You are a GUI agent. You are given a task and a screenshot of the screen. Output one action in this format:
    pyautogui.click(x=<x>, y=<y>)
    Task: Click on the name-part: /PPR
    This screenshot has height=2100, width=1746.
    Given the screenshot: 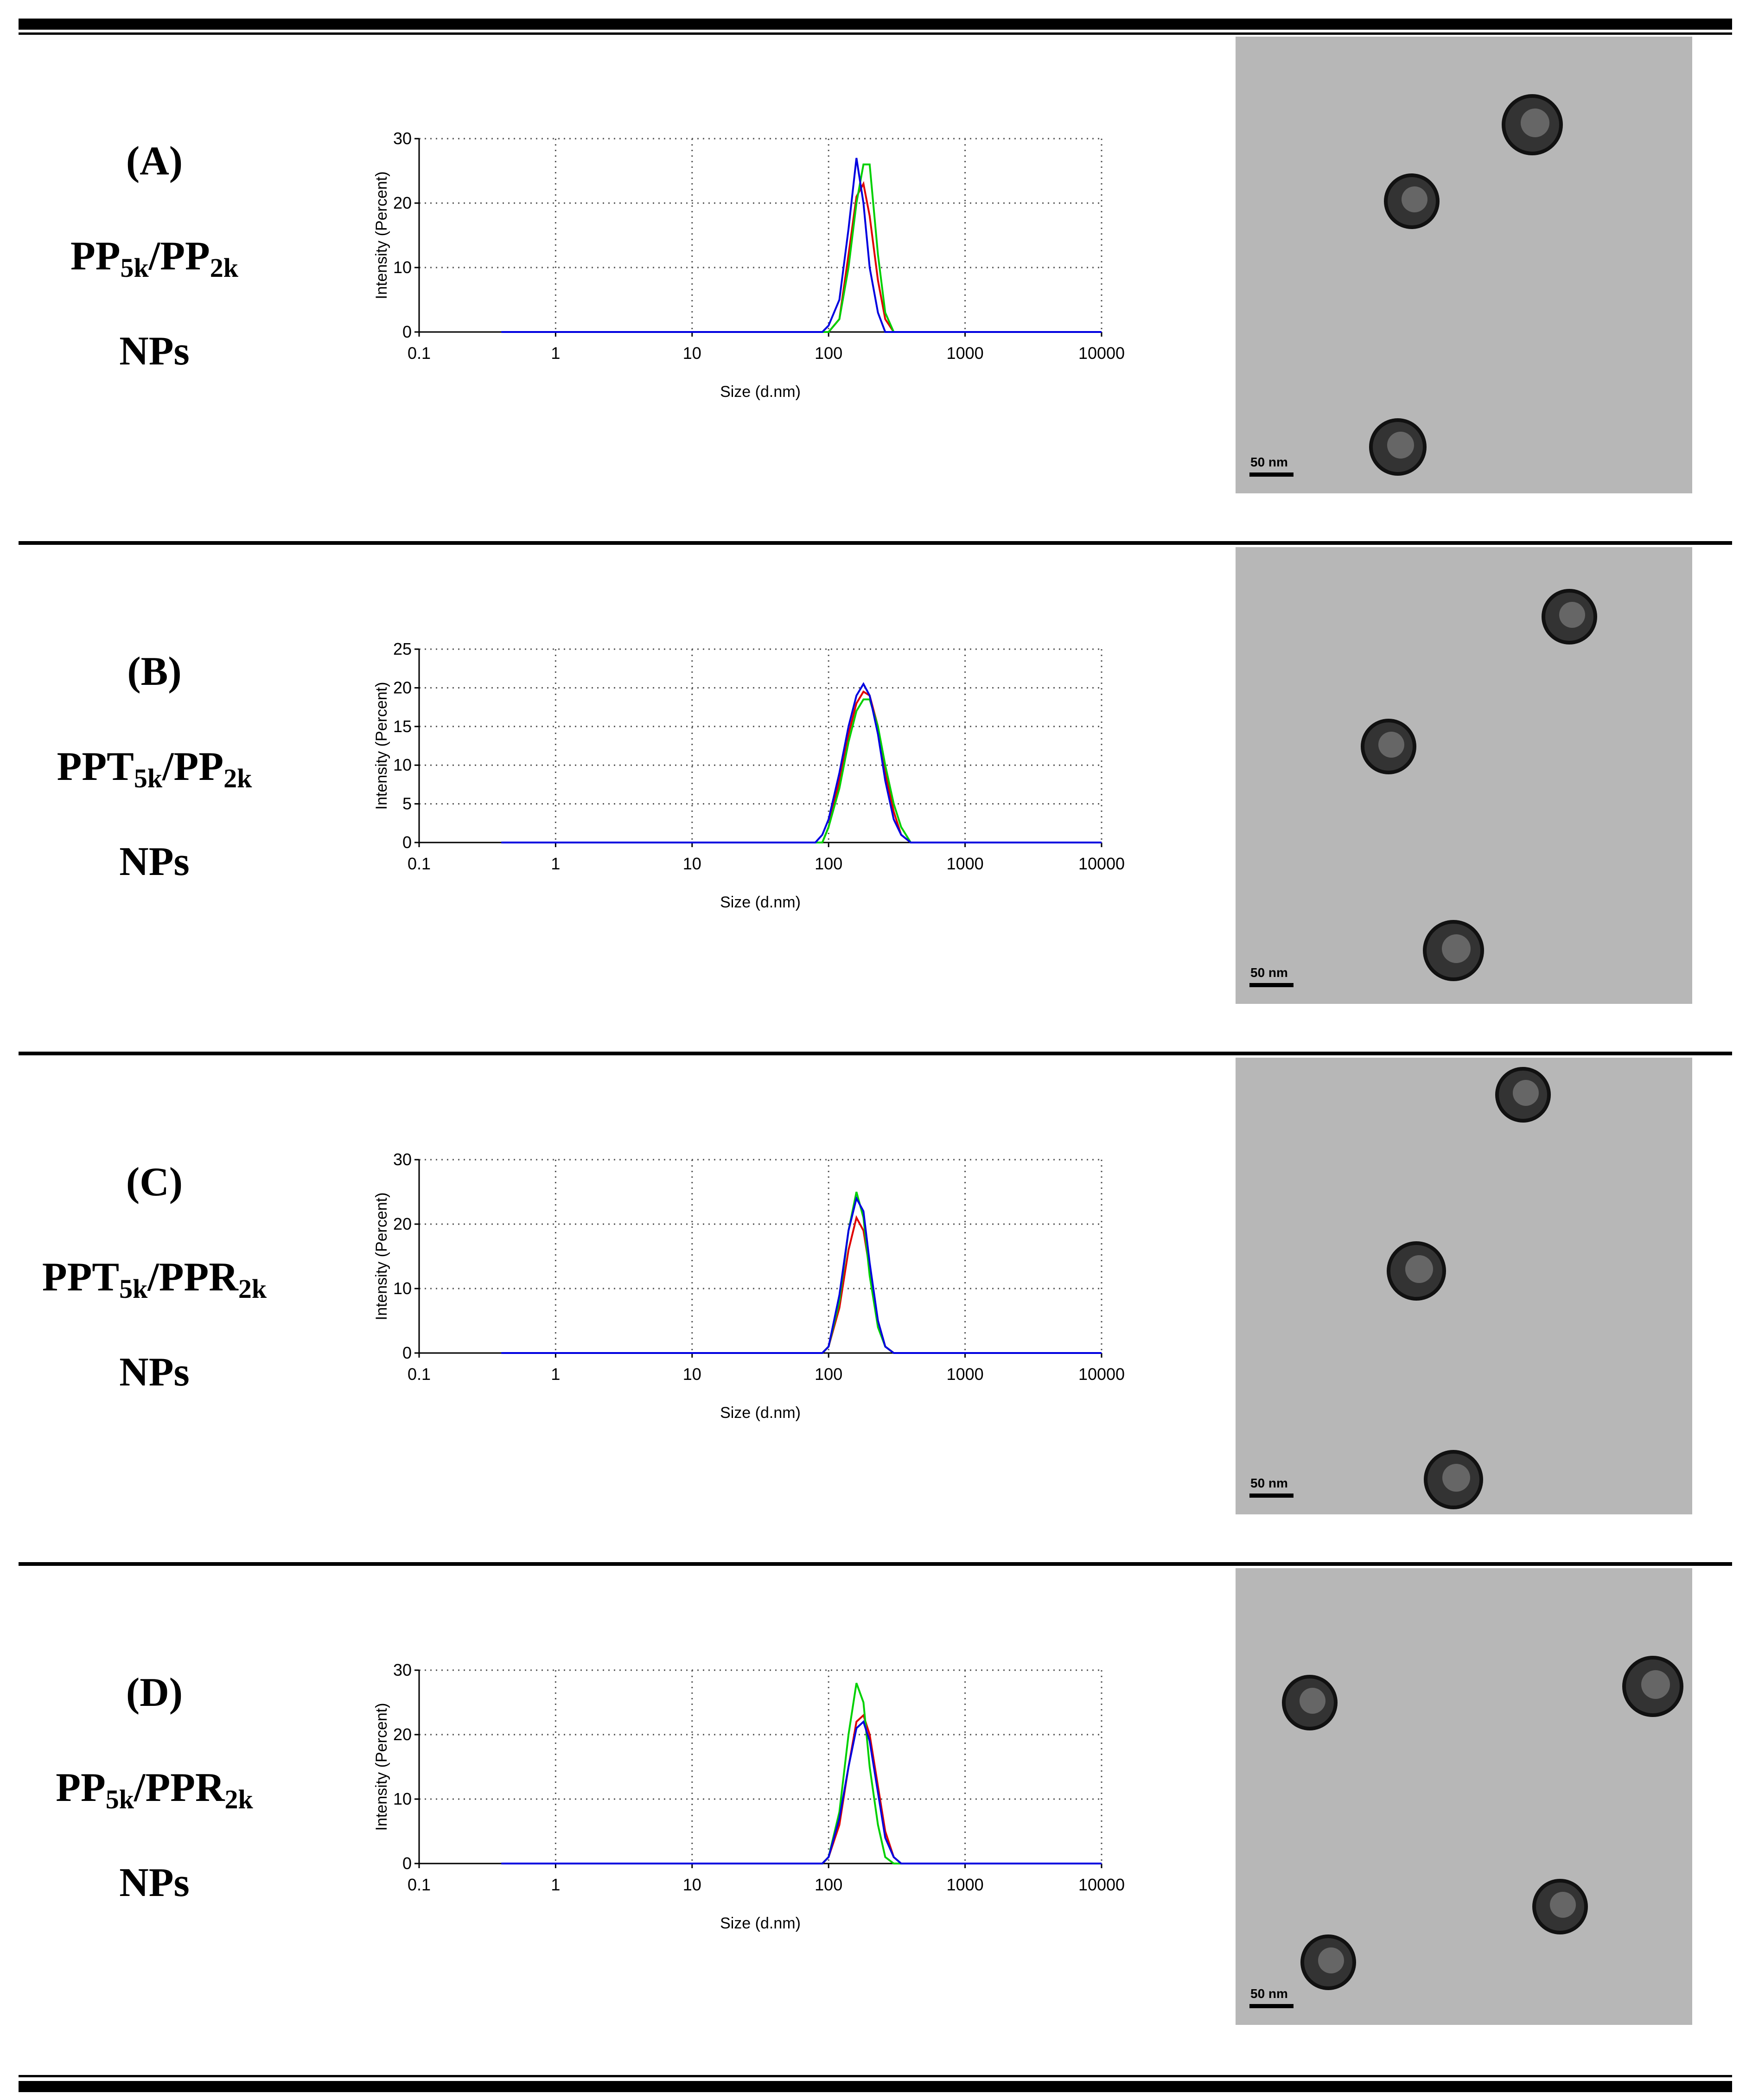 What is the action you would take?
    pyautogui.click(x=179, y=1788)
    